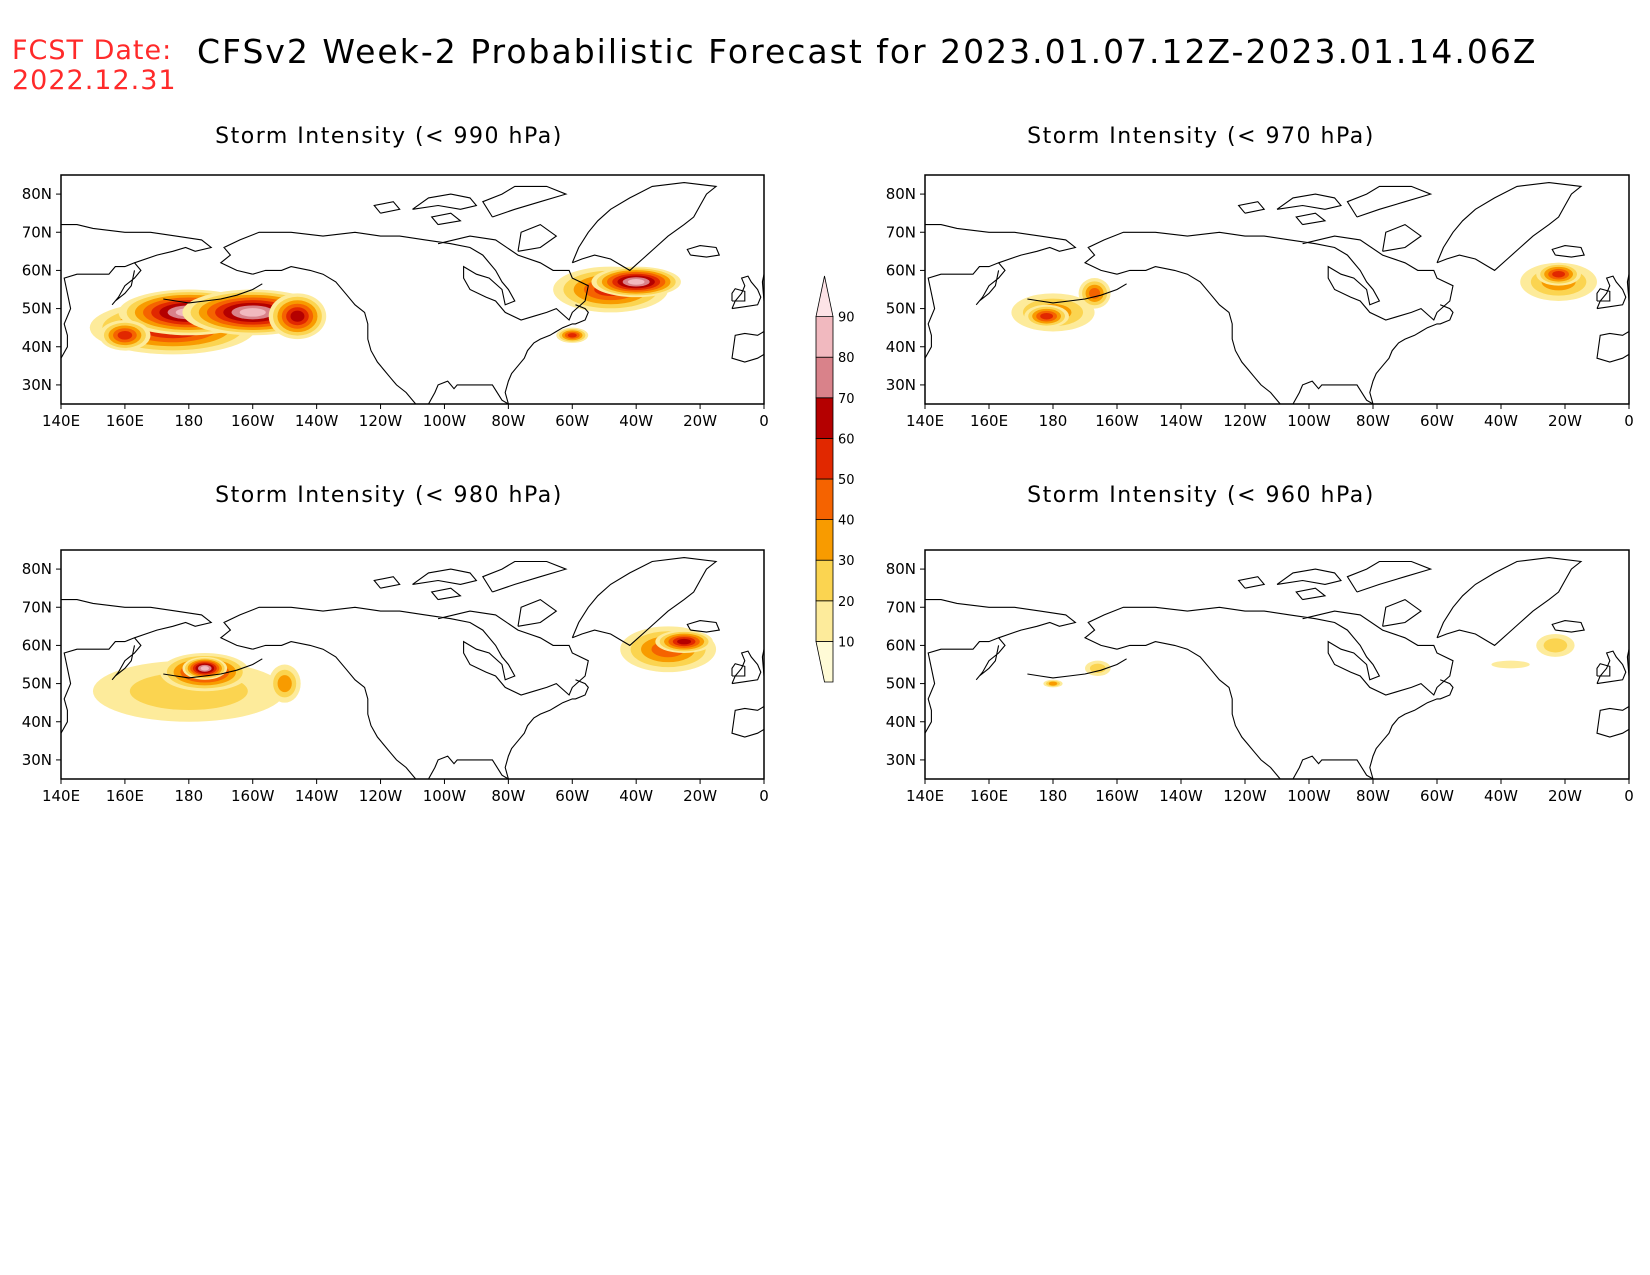 The width and height of the screenshot is (1650, 1275). What do you see at coordinates (846, 561) in the screenshot?
I see `colorbar-label: 30` at bounding box center [846, 561].